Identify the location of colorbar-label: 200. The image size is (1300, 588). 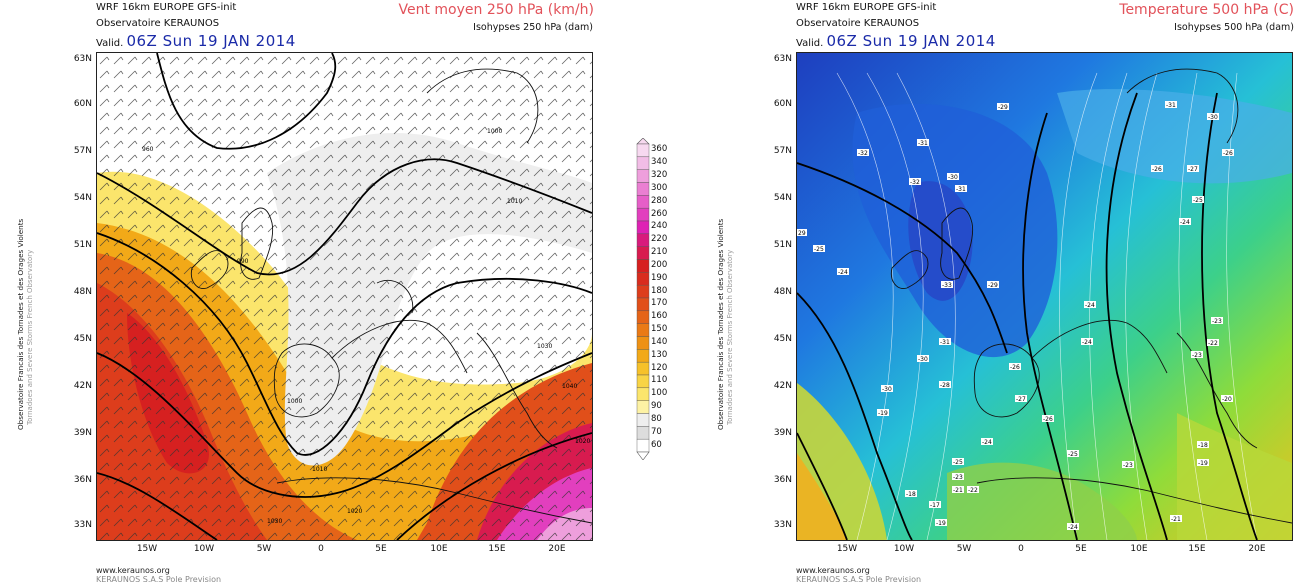
(659, 264).